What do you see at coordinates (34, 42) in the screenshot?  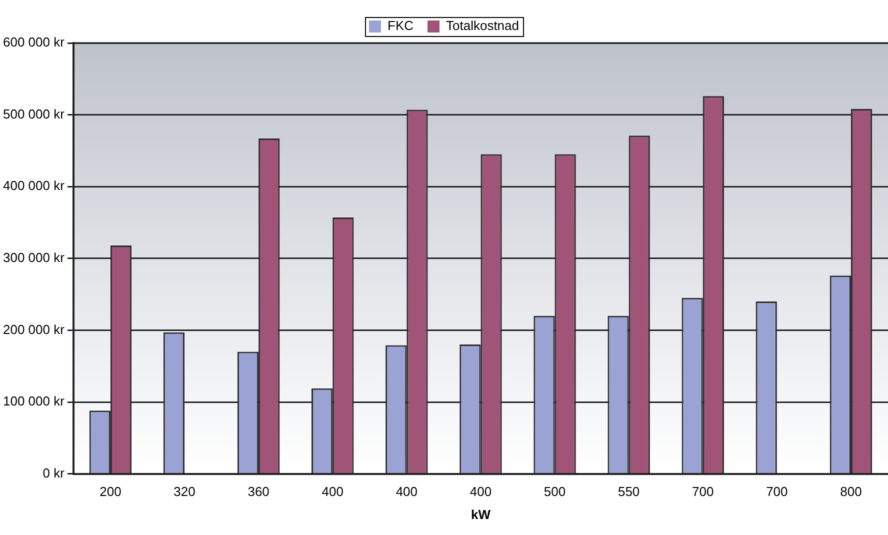 I see `y-tick-label: 600 000 kr` at bounding box center [34, 42].